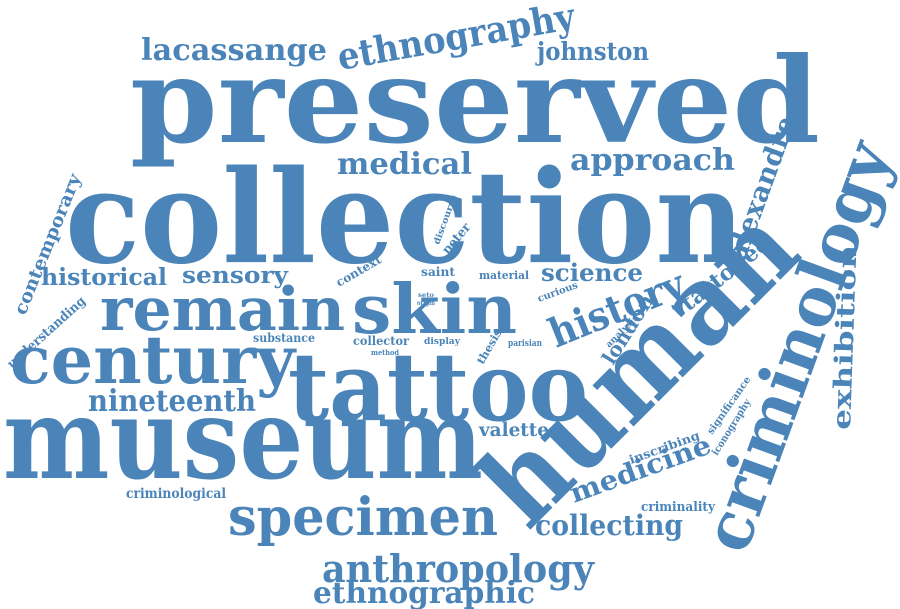 This screenshot has width=900, height=609. What do you see at coordinates (234, 50) in the screenshot?
I see `word-lacassange: lacassange` at bounding box center [234, 50].